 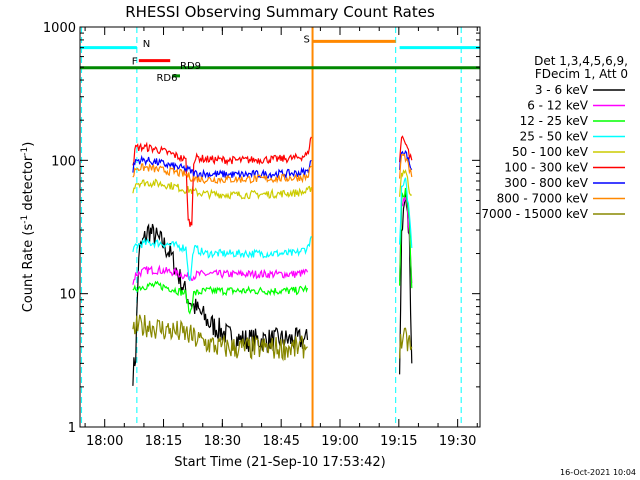 What do you see at coordinates (546, 183) in the screenshot?
I see `legend-label-6: 300 - 800 keV` at bounding box center [546, 183].